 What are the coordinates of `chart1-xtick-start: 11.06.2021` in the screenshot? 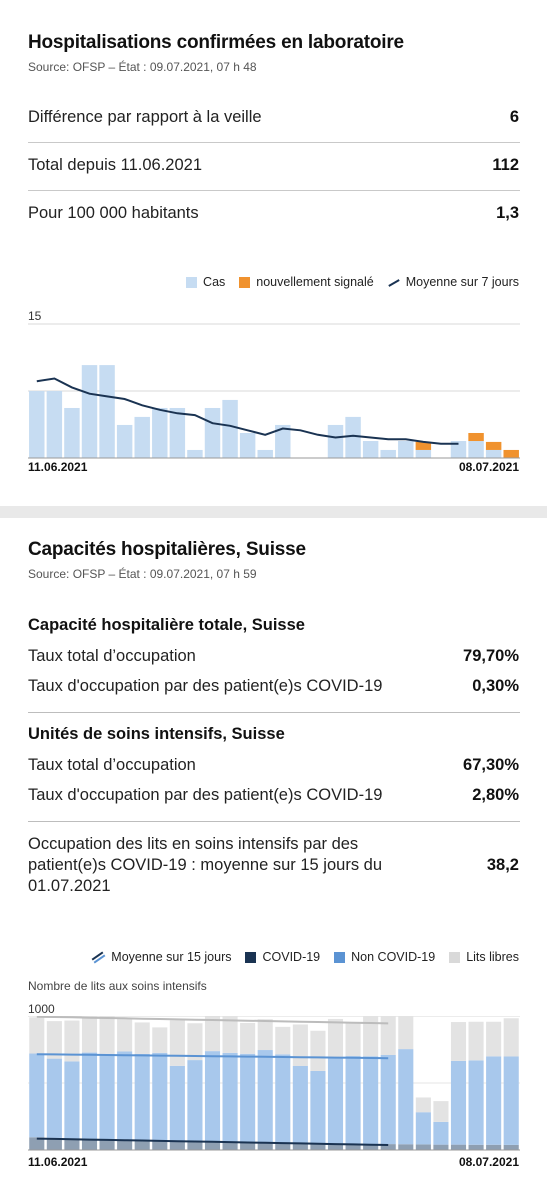 It's located at (58, 467).